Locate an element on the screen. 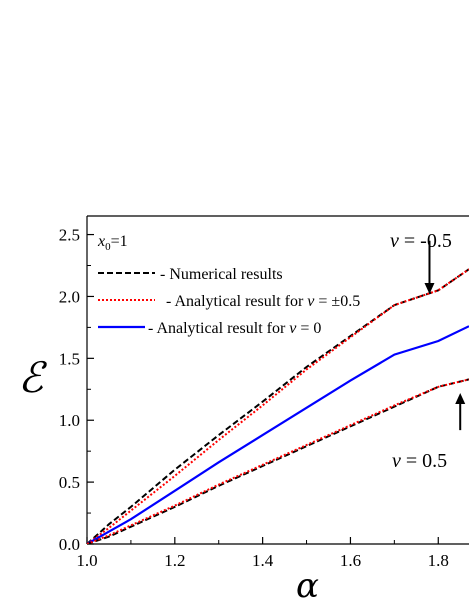  y-tick-label: 0.0 is located at coordinates (69, 544).